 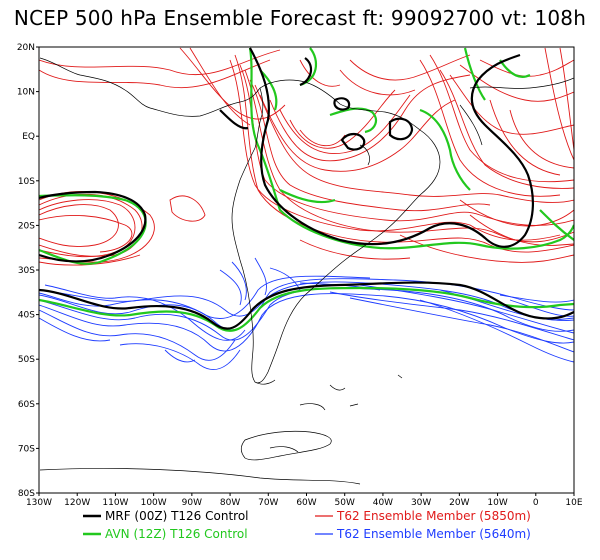 What do you see at coordinates (26, 226) in the screenshot?
I see `lat-label: 20S` at bounding box center [26, 226].